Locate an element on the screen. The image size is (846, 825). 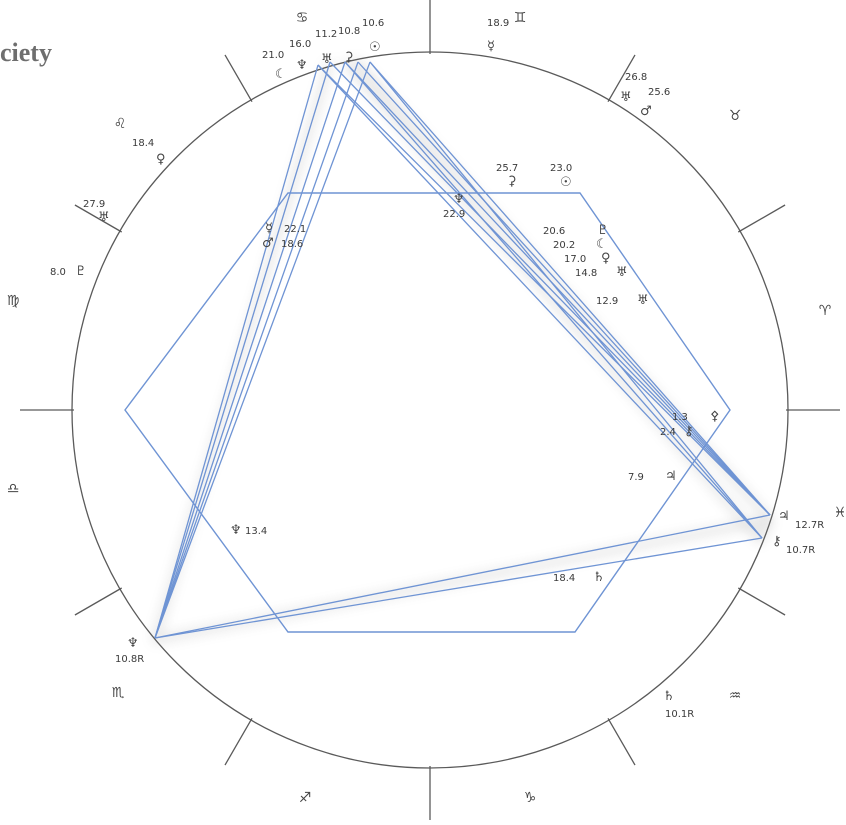
sign-libra-icon: ♎ is located at coordinates (13, 489).